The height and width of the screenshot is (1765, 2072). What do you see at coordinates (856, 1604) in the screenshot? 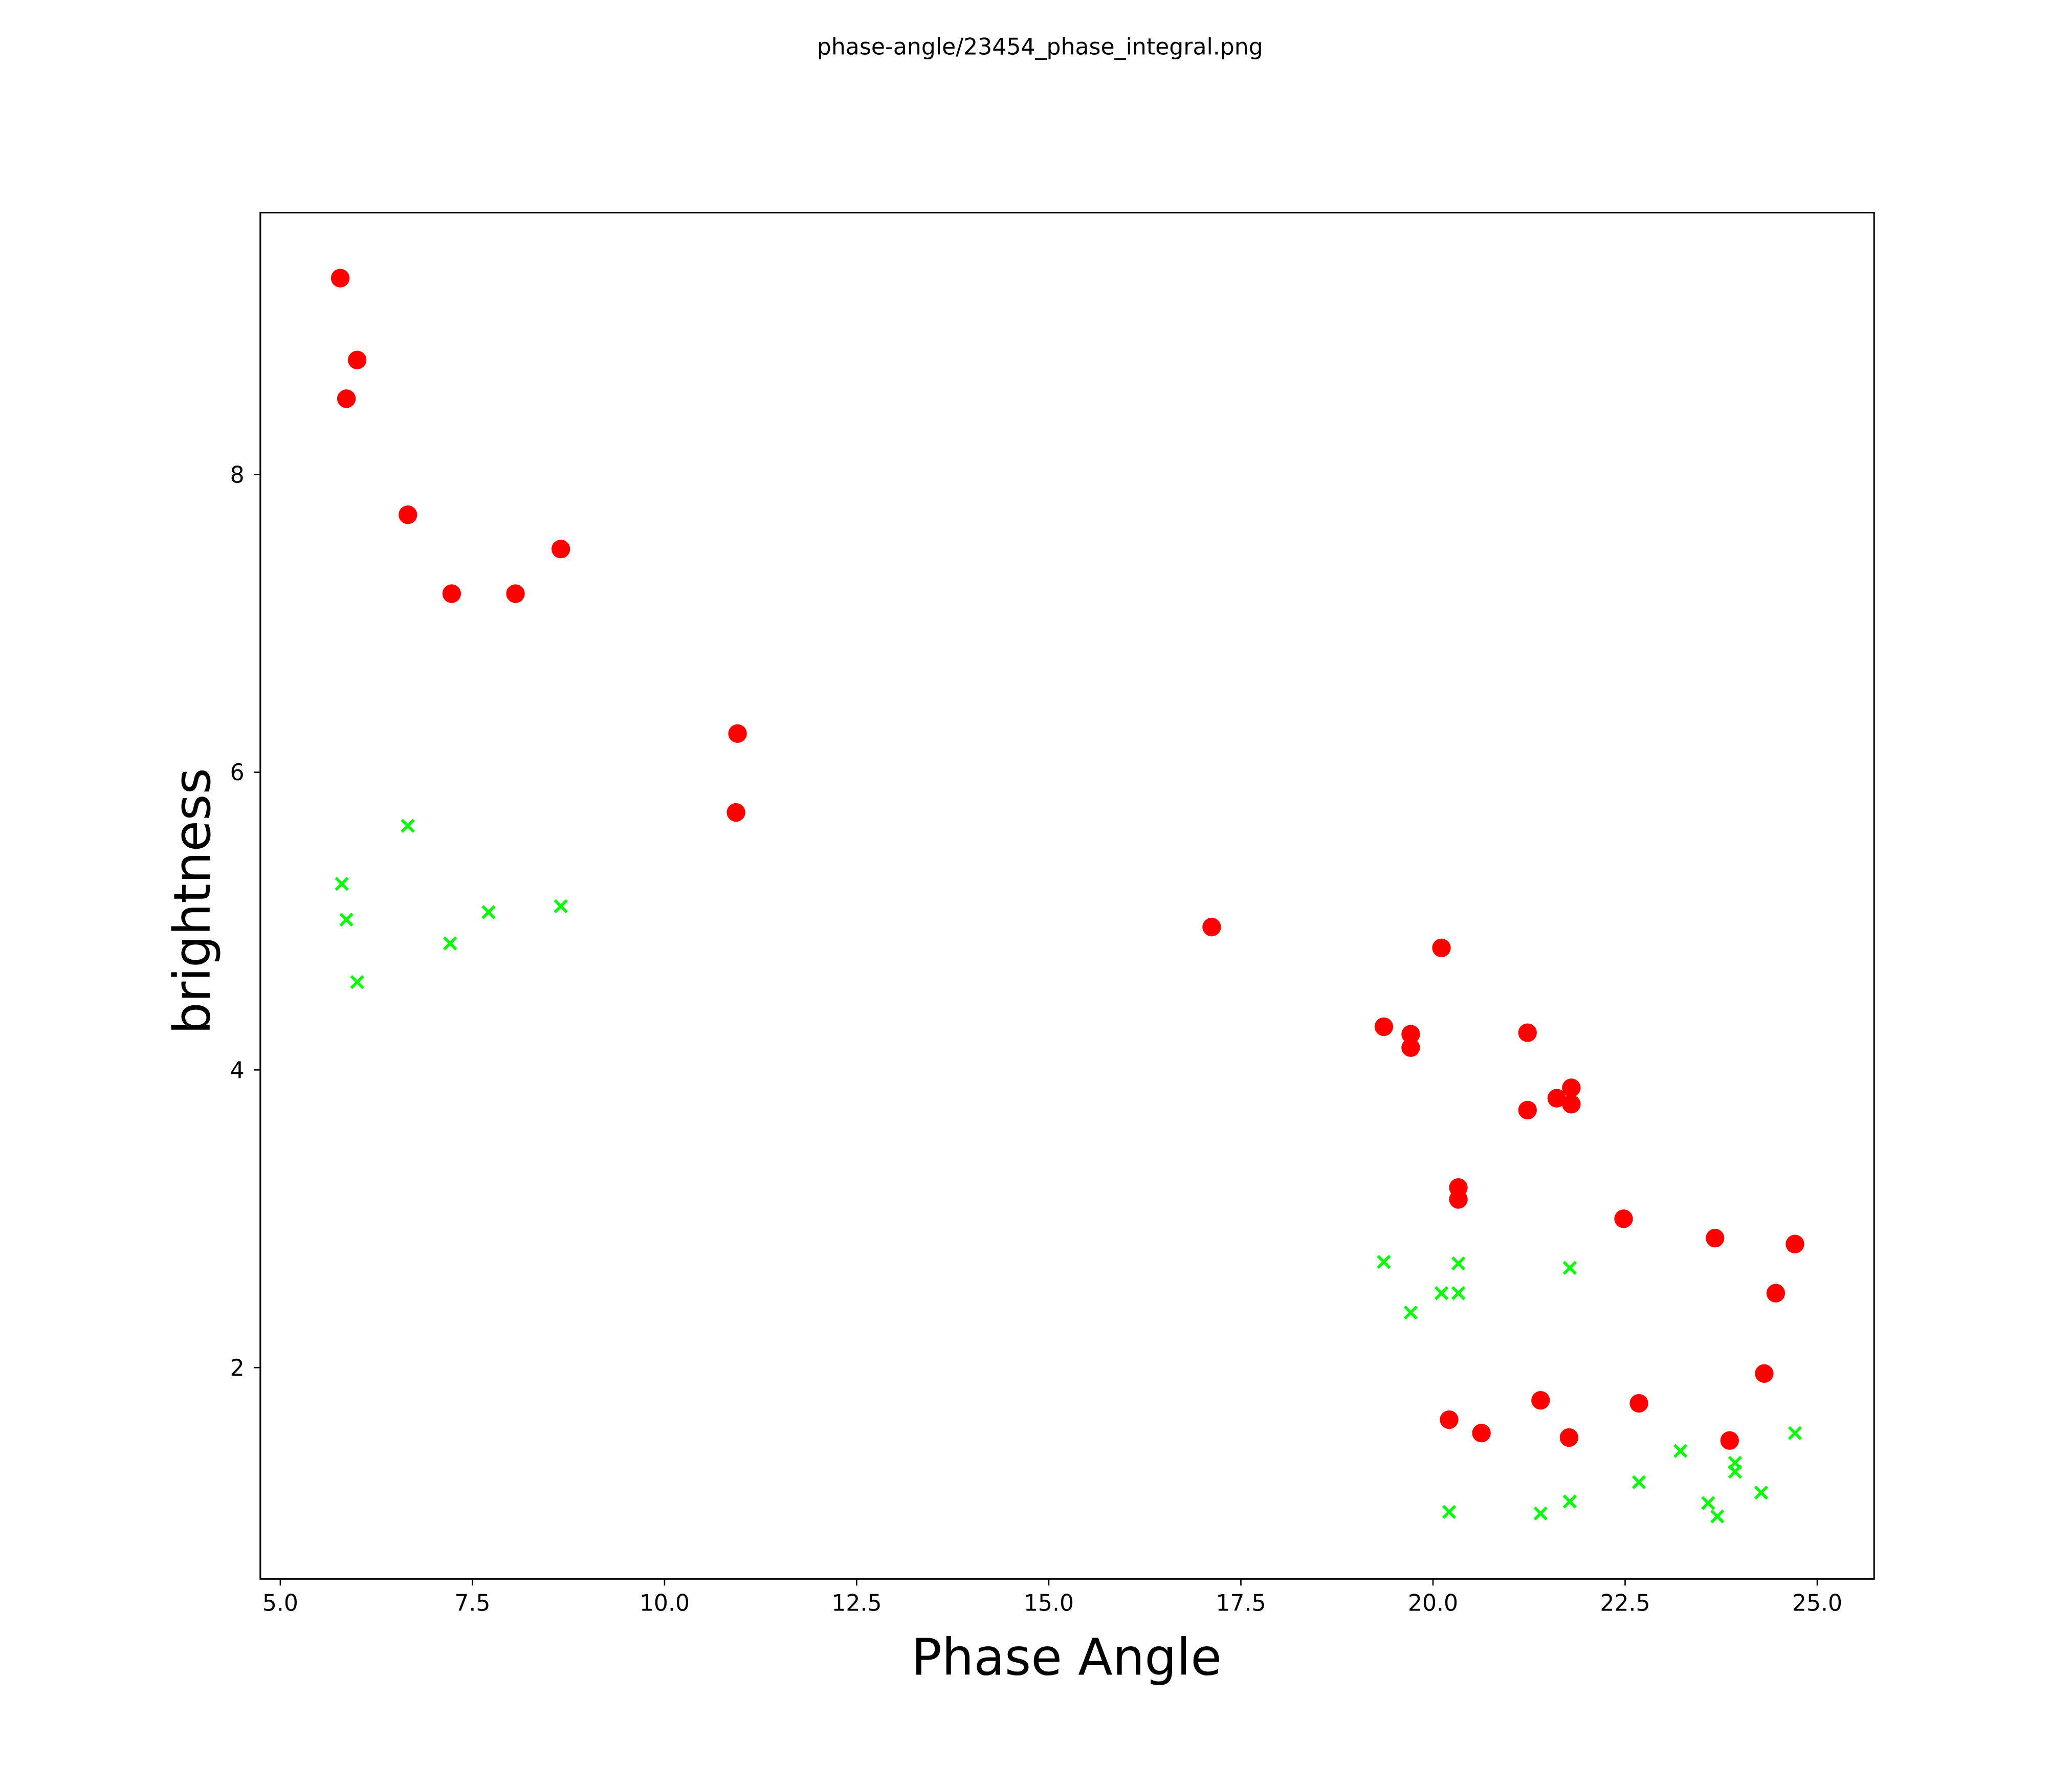
I see `x-tick-label: 12.5` at bounding box center [856, 1604].